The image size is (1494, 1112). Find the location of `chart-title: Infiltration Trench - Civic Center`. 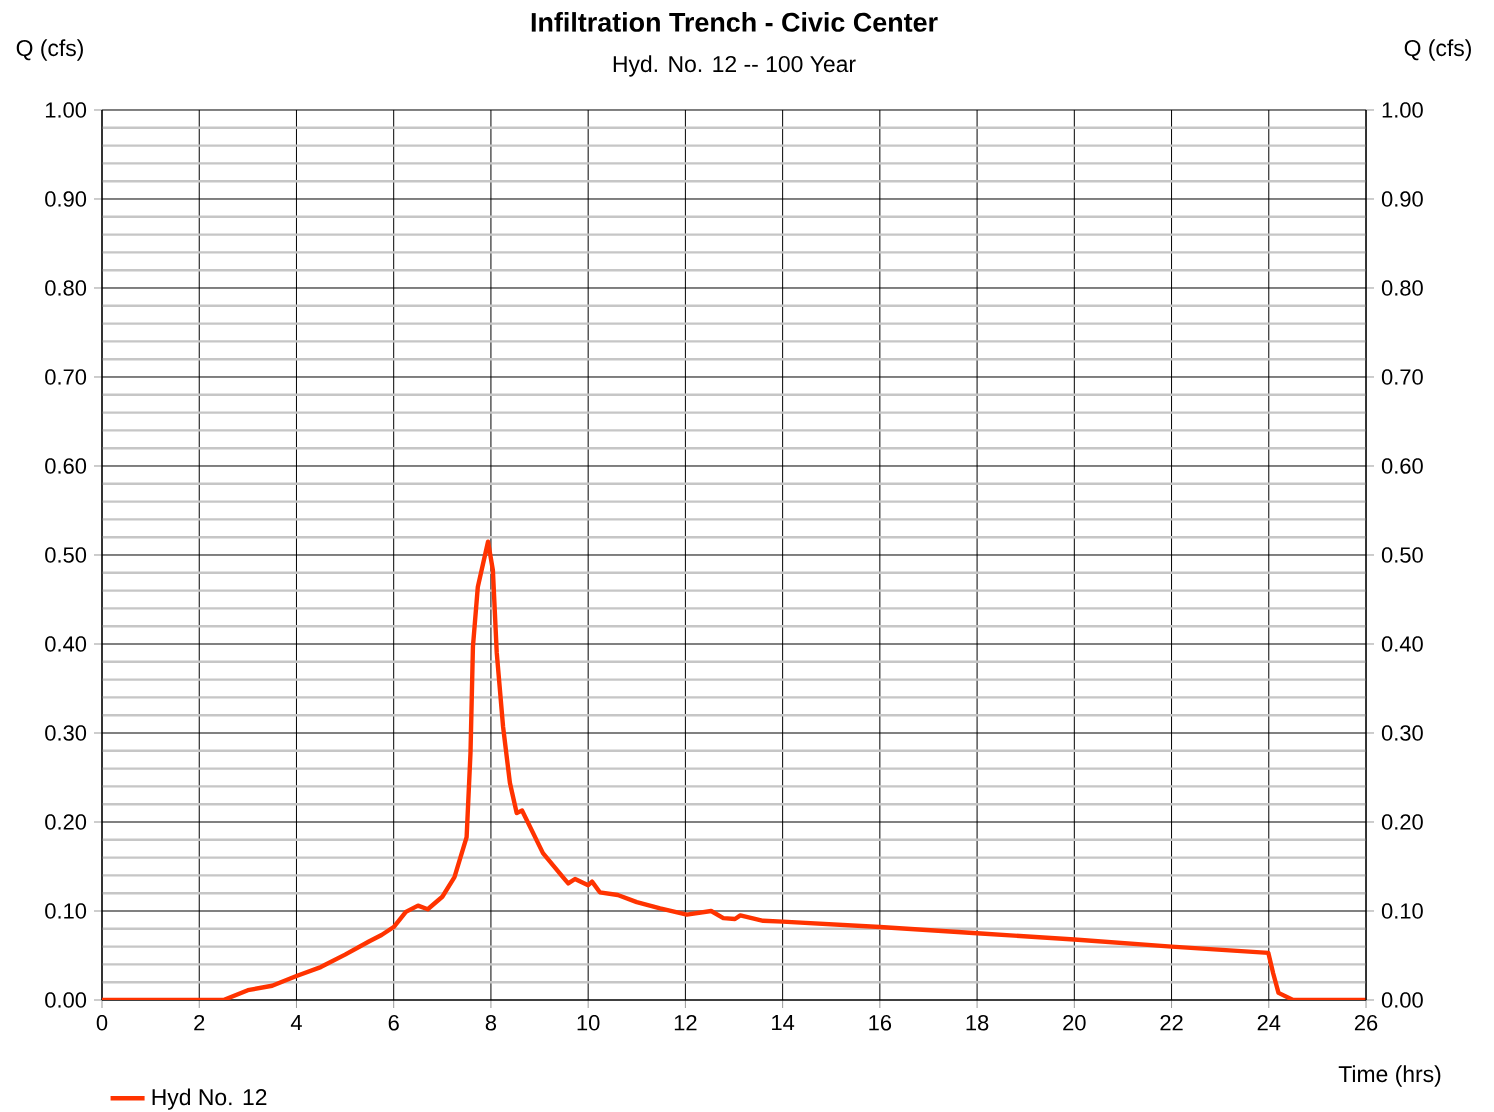

chart-title: Infiltration Trench - Civic Center is located at coordinates (734, 22).